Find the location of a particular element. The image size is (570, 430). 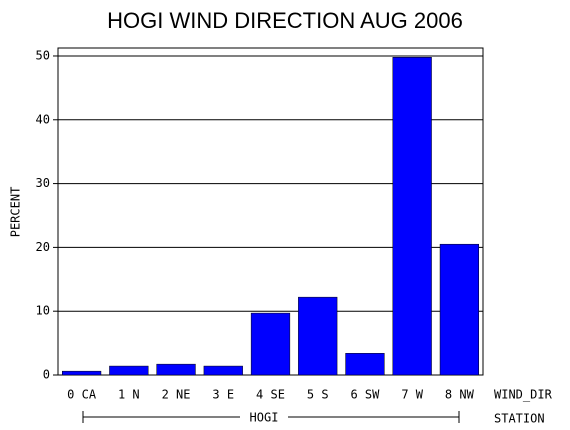

y-tick-label: 30 is located at coordinates (43, 183).